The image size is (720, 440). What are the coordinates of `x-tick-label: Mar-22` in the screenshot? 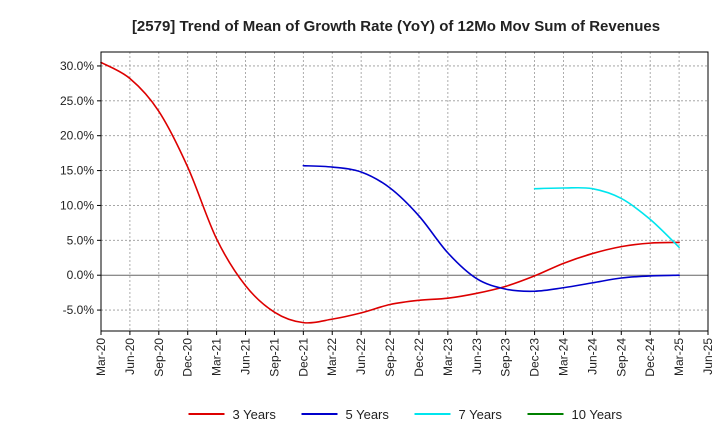 It's located at (332, 357).